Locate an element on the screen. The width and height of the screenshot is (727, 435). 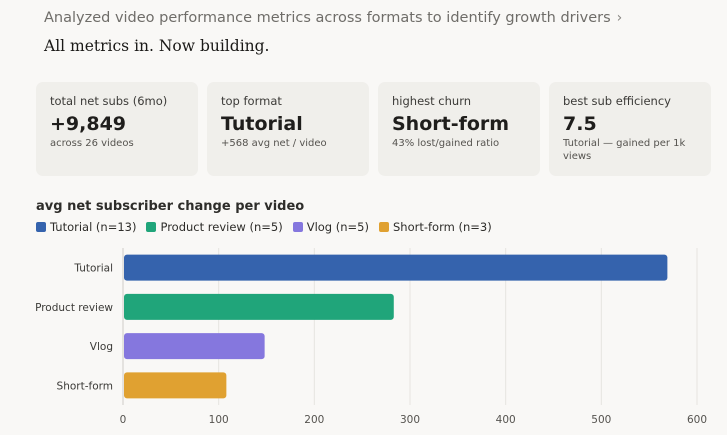
x-tick-label: 0 is located at coordinates (123, 420).